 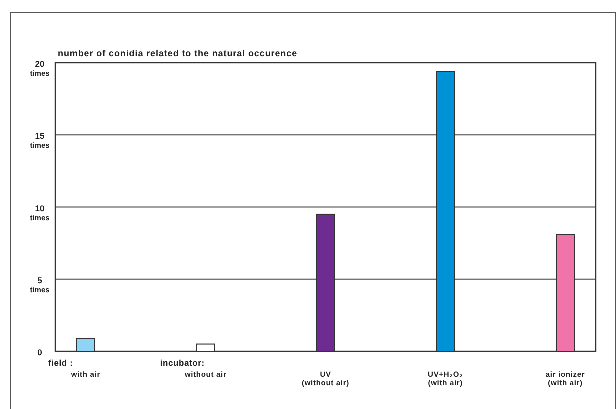 What do you see at coordinates (40, 353) in the screenshot?
I see `y-tick-label: 0` at bounding box center [40, 353].